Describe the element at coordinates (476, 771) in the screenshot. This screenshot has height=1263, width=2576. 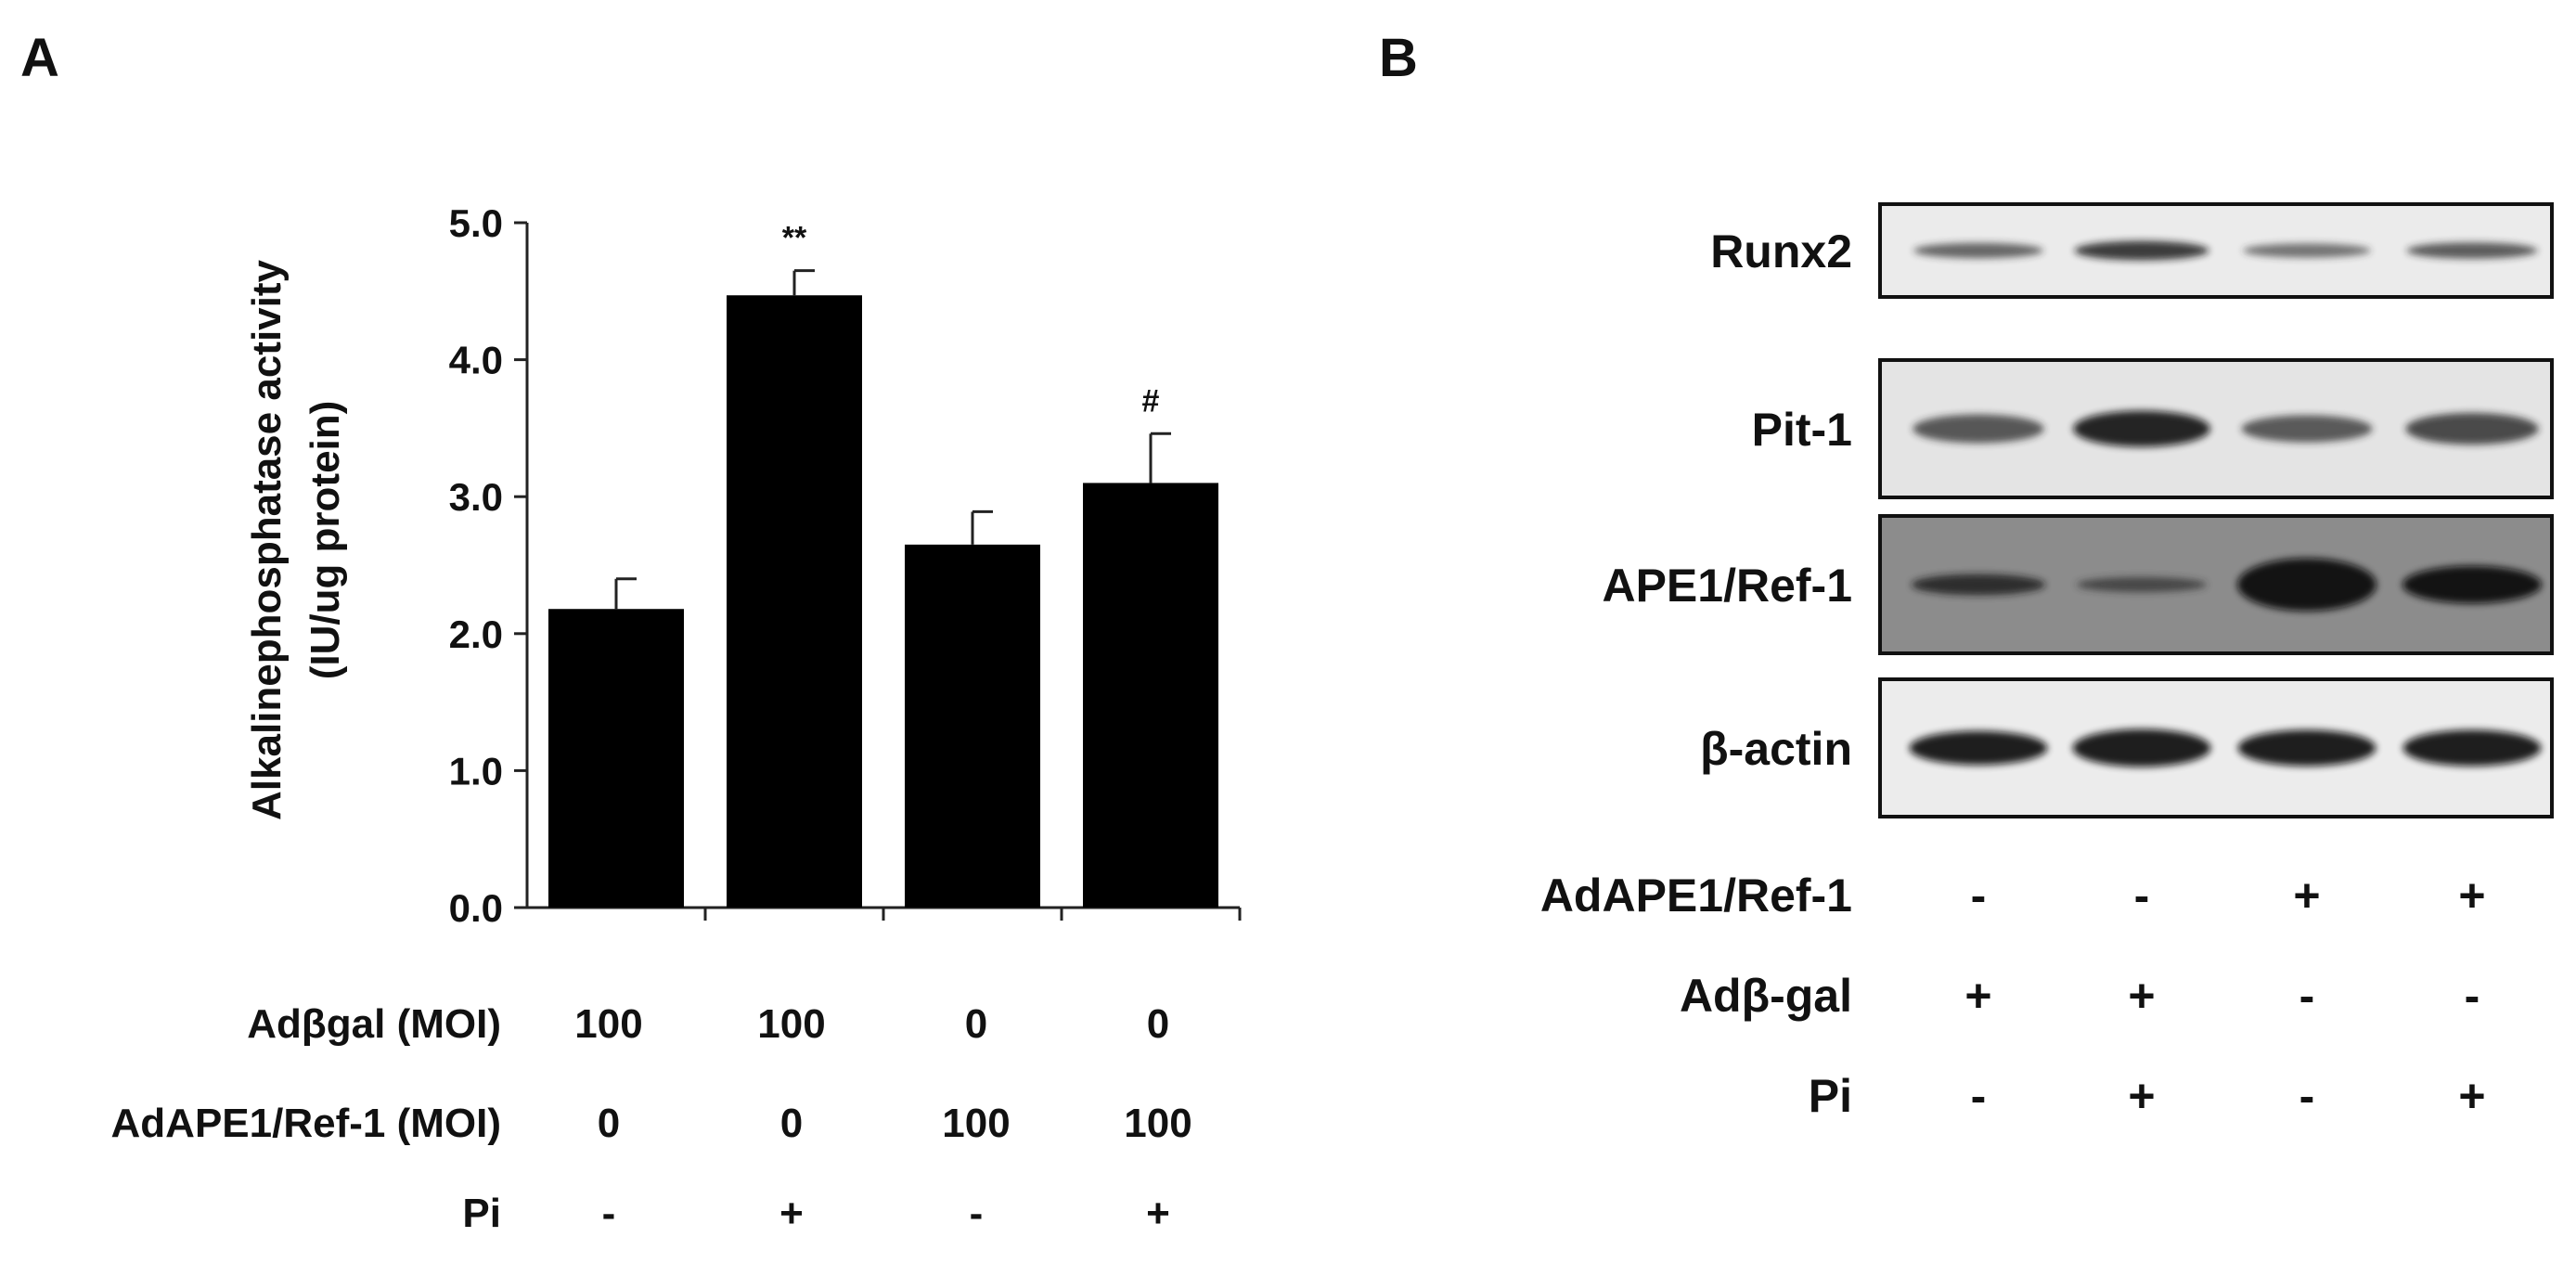
I see `y-tick-label: 1.0` at that location.